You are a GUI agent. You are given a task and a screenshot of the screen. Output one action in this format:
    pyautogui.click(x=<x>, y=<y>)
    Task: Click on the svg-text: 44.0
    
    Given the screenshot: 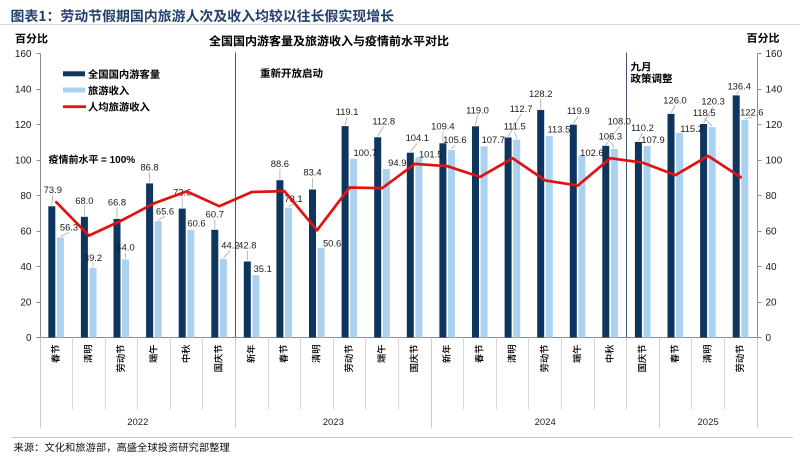 What is the action you would take?
    pyautogui.click(x=125, y=247)
    